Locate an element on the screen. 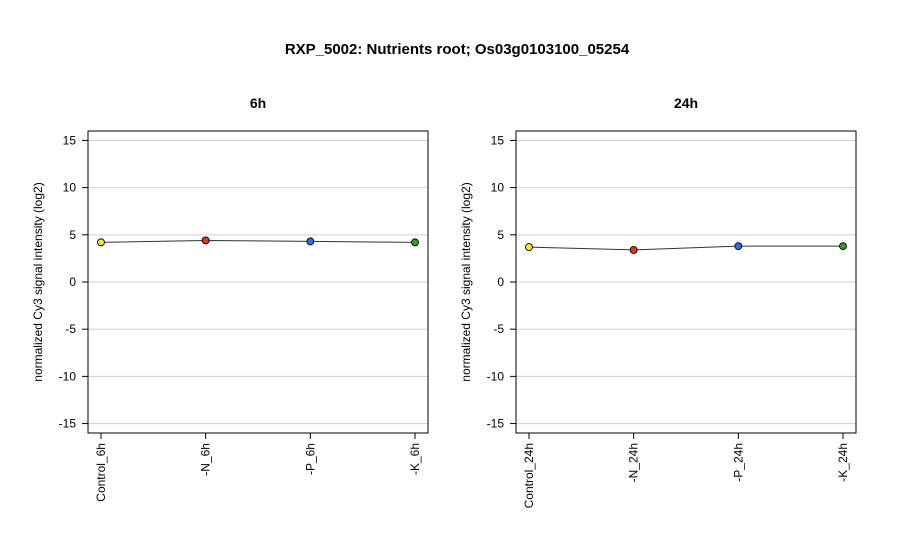  x-tick-label: -P_24h is located at coordinates (738, 462).